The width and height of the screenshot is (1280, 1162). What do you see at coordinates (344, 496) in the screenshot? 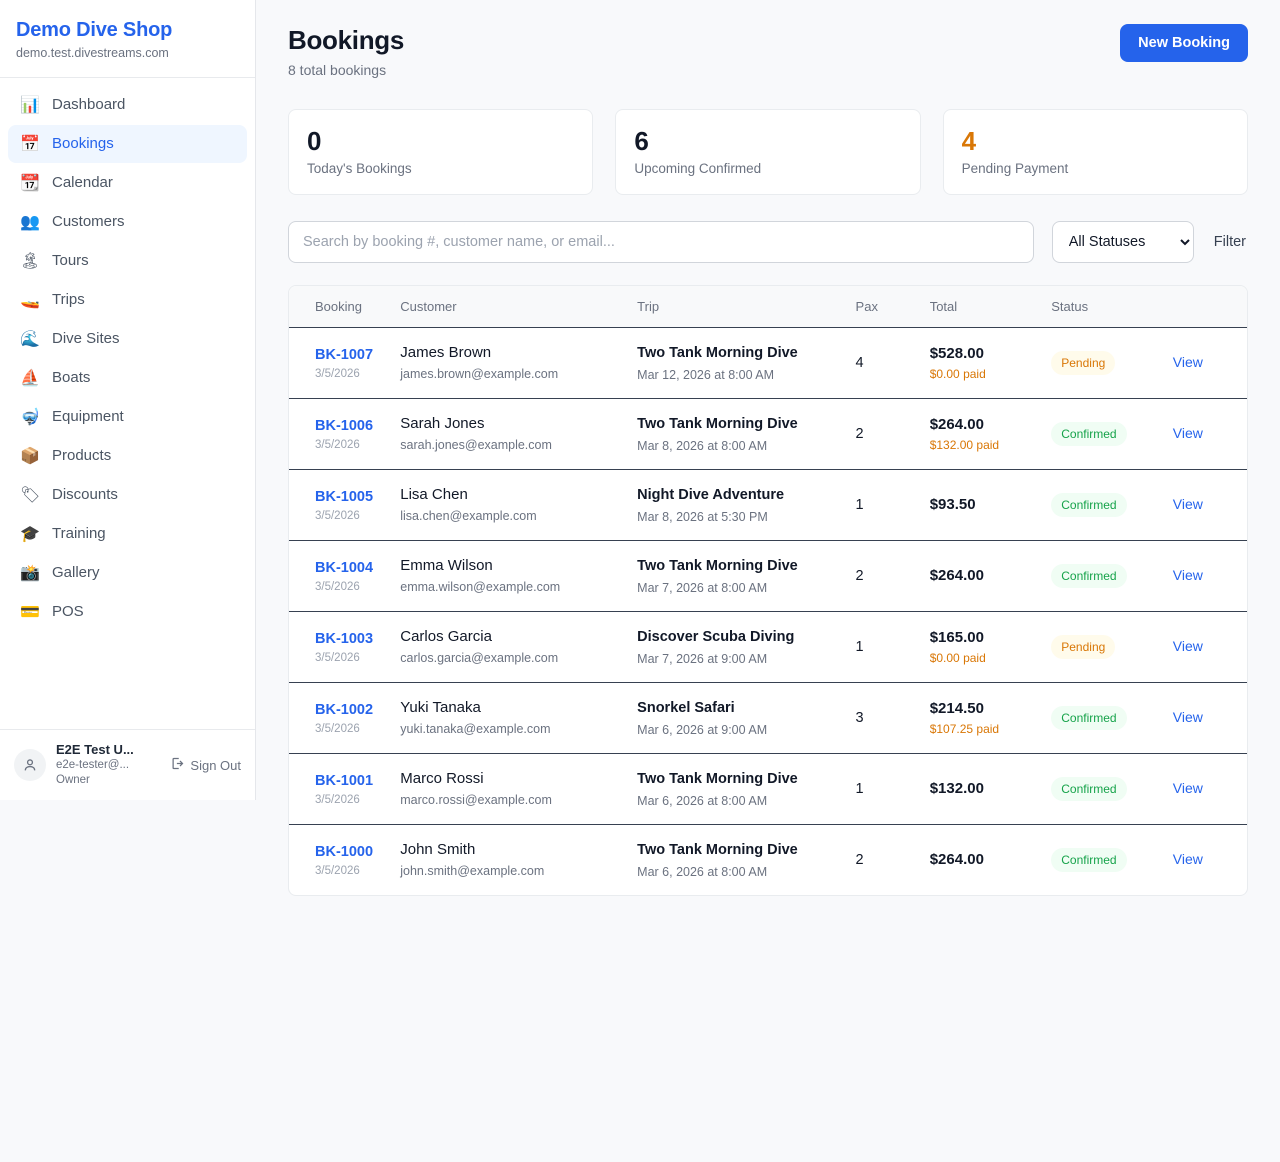
I see `booking-id-link: BK-1005` at bounding box center [344, 496].